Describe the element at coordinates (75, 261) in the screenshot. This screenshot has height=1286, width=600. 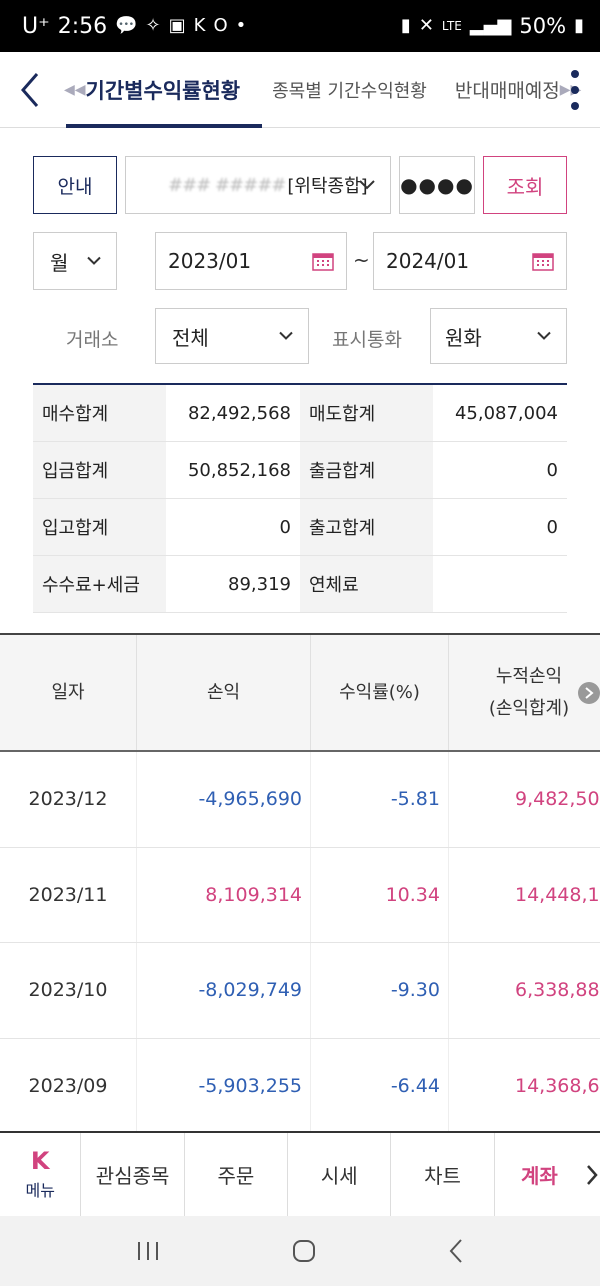
I see `period-select: 월` at that location.